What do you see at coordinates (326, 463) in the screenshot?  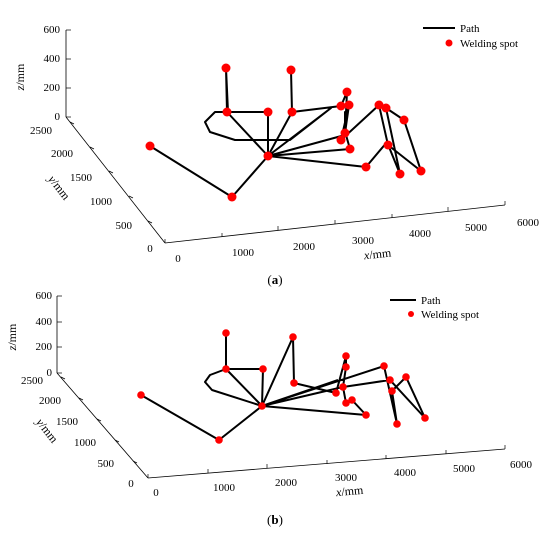 I see `x-axis-line` at bounding box center [326, 463].